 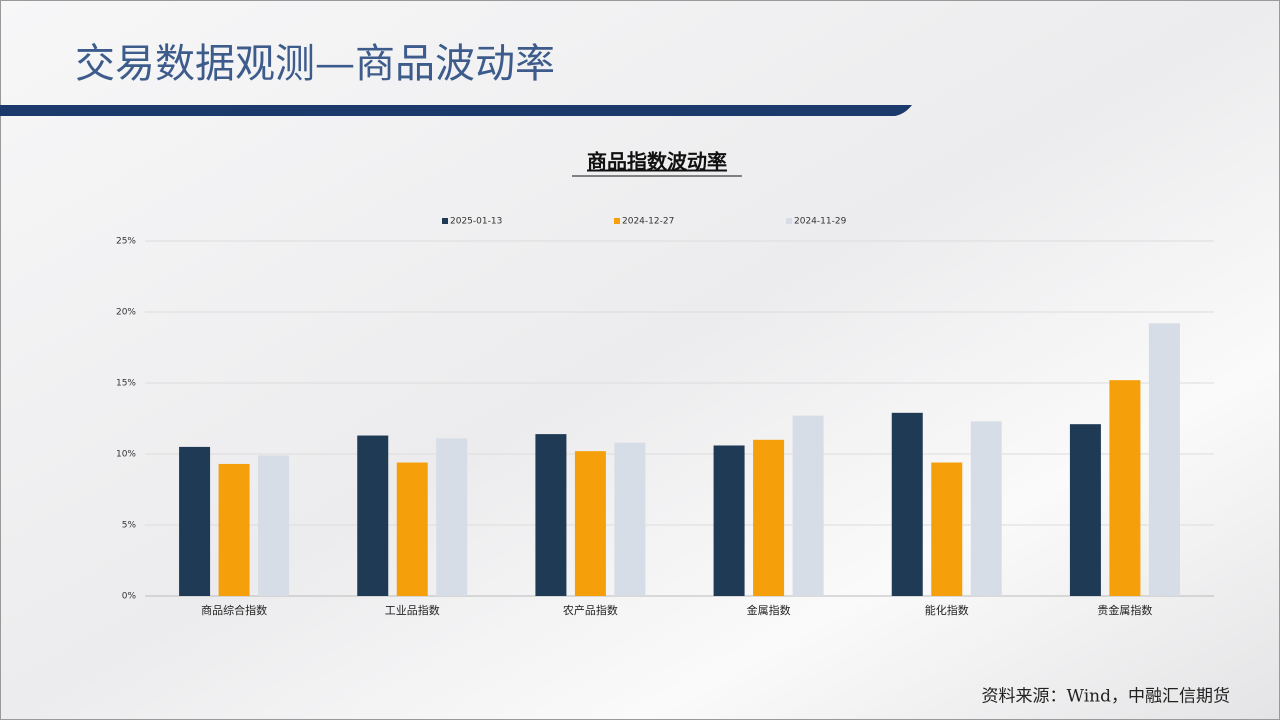 What do you see at coordinates (126, 313) in the screenshot?
I see `y-tick-label: 20%` at bounding box center [126, 313].